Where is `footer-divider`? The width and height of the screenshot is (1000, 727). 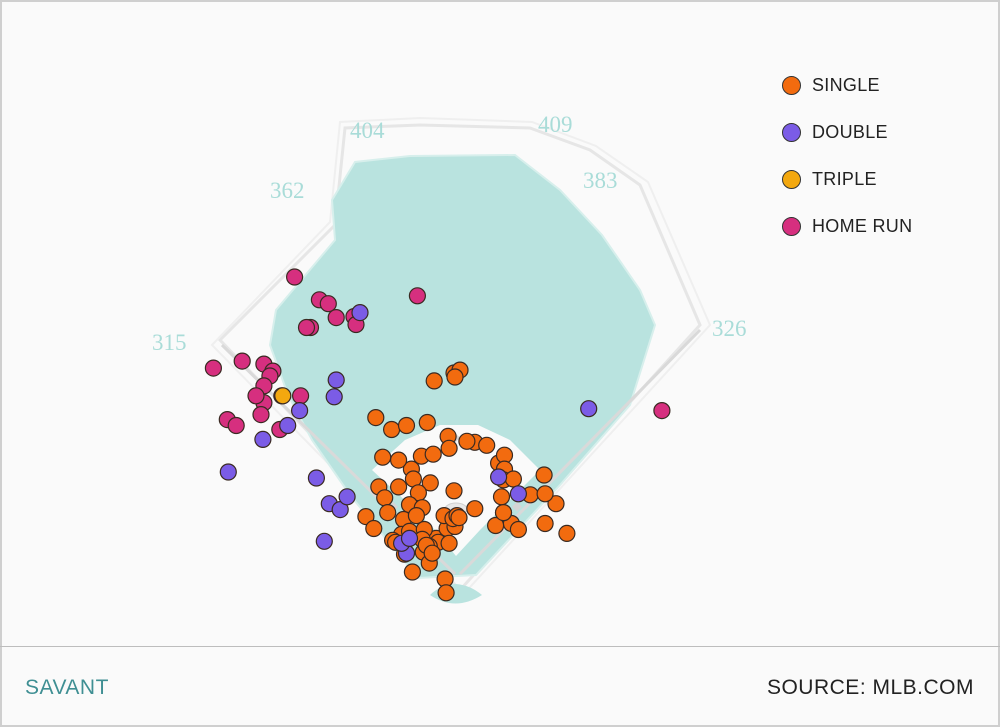 footer-divider is located at coordinates (500, 646).